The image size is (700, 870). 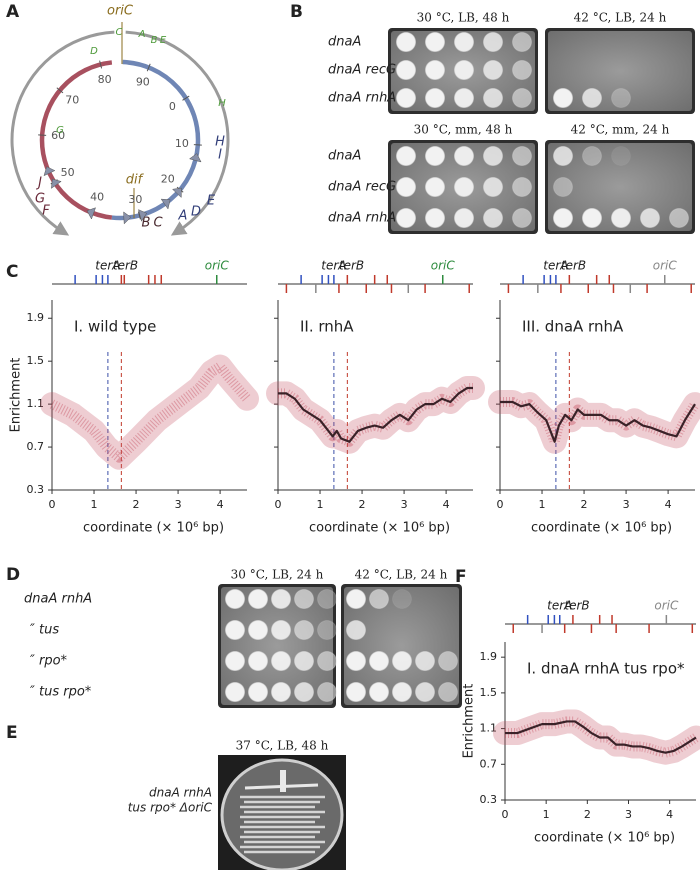 I want to click on streak, so click(x=281, y=786).